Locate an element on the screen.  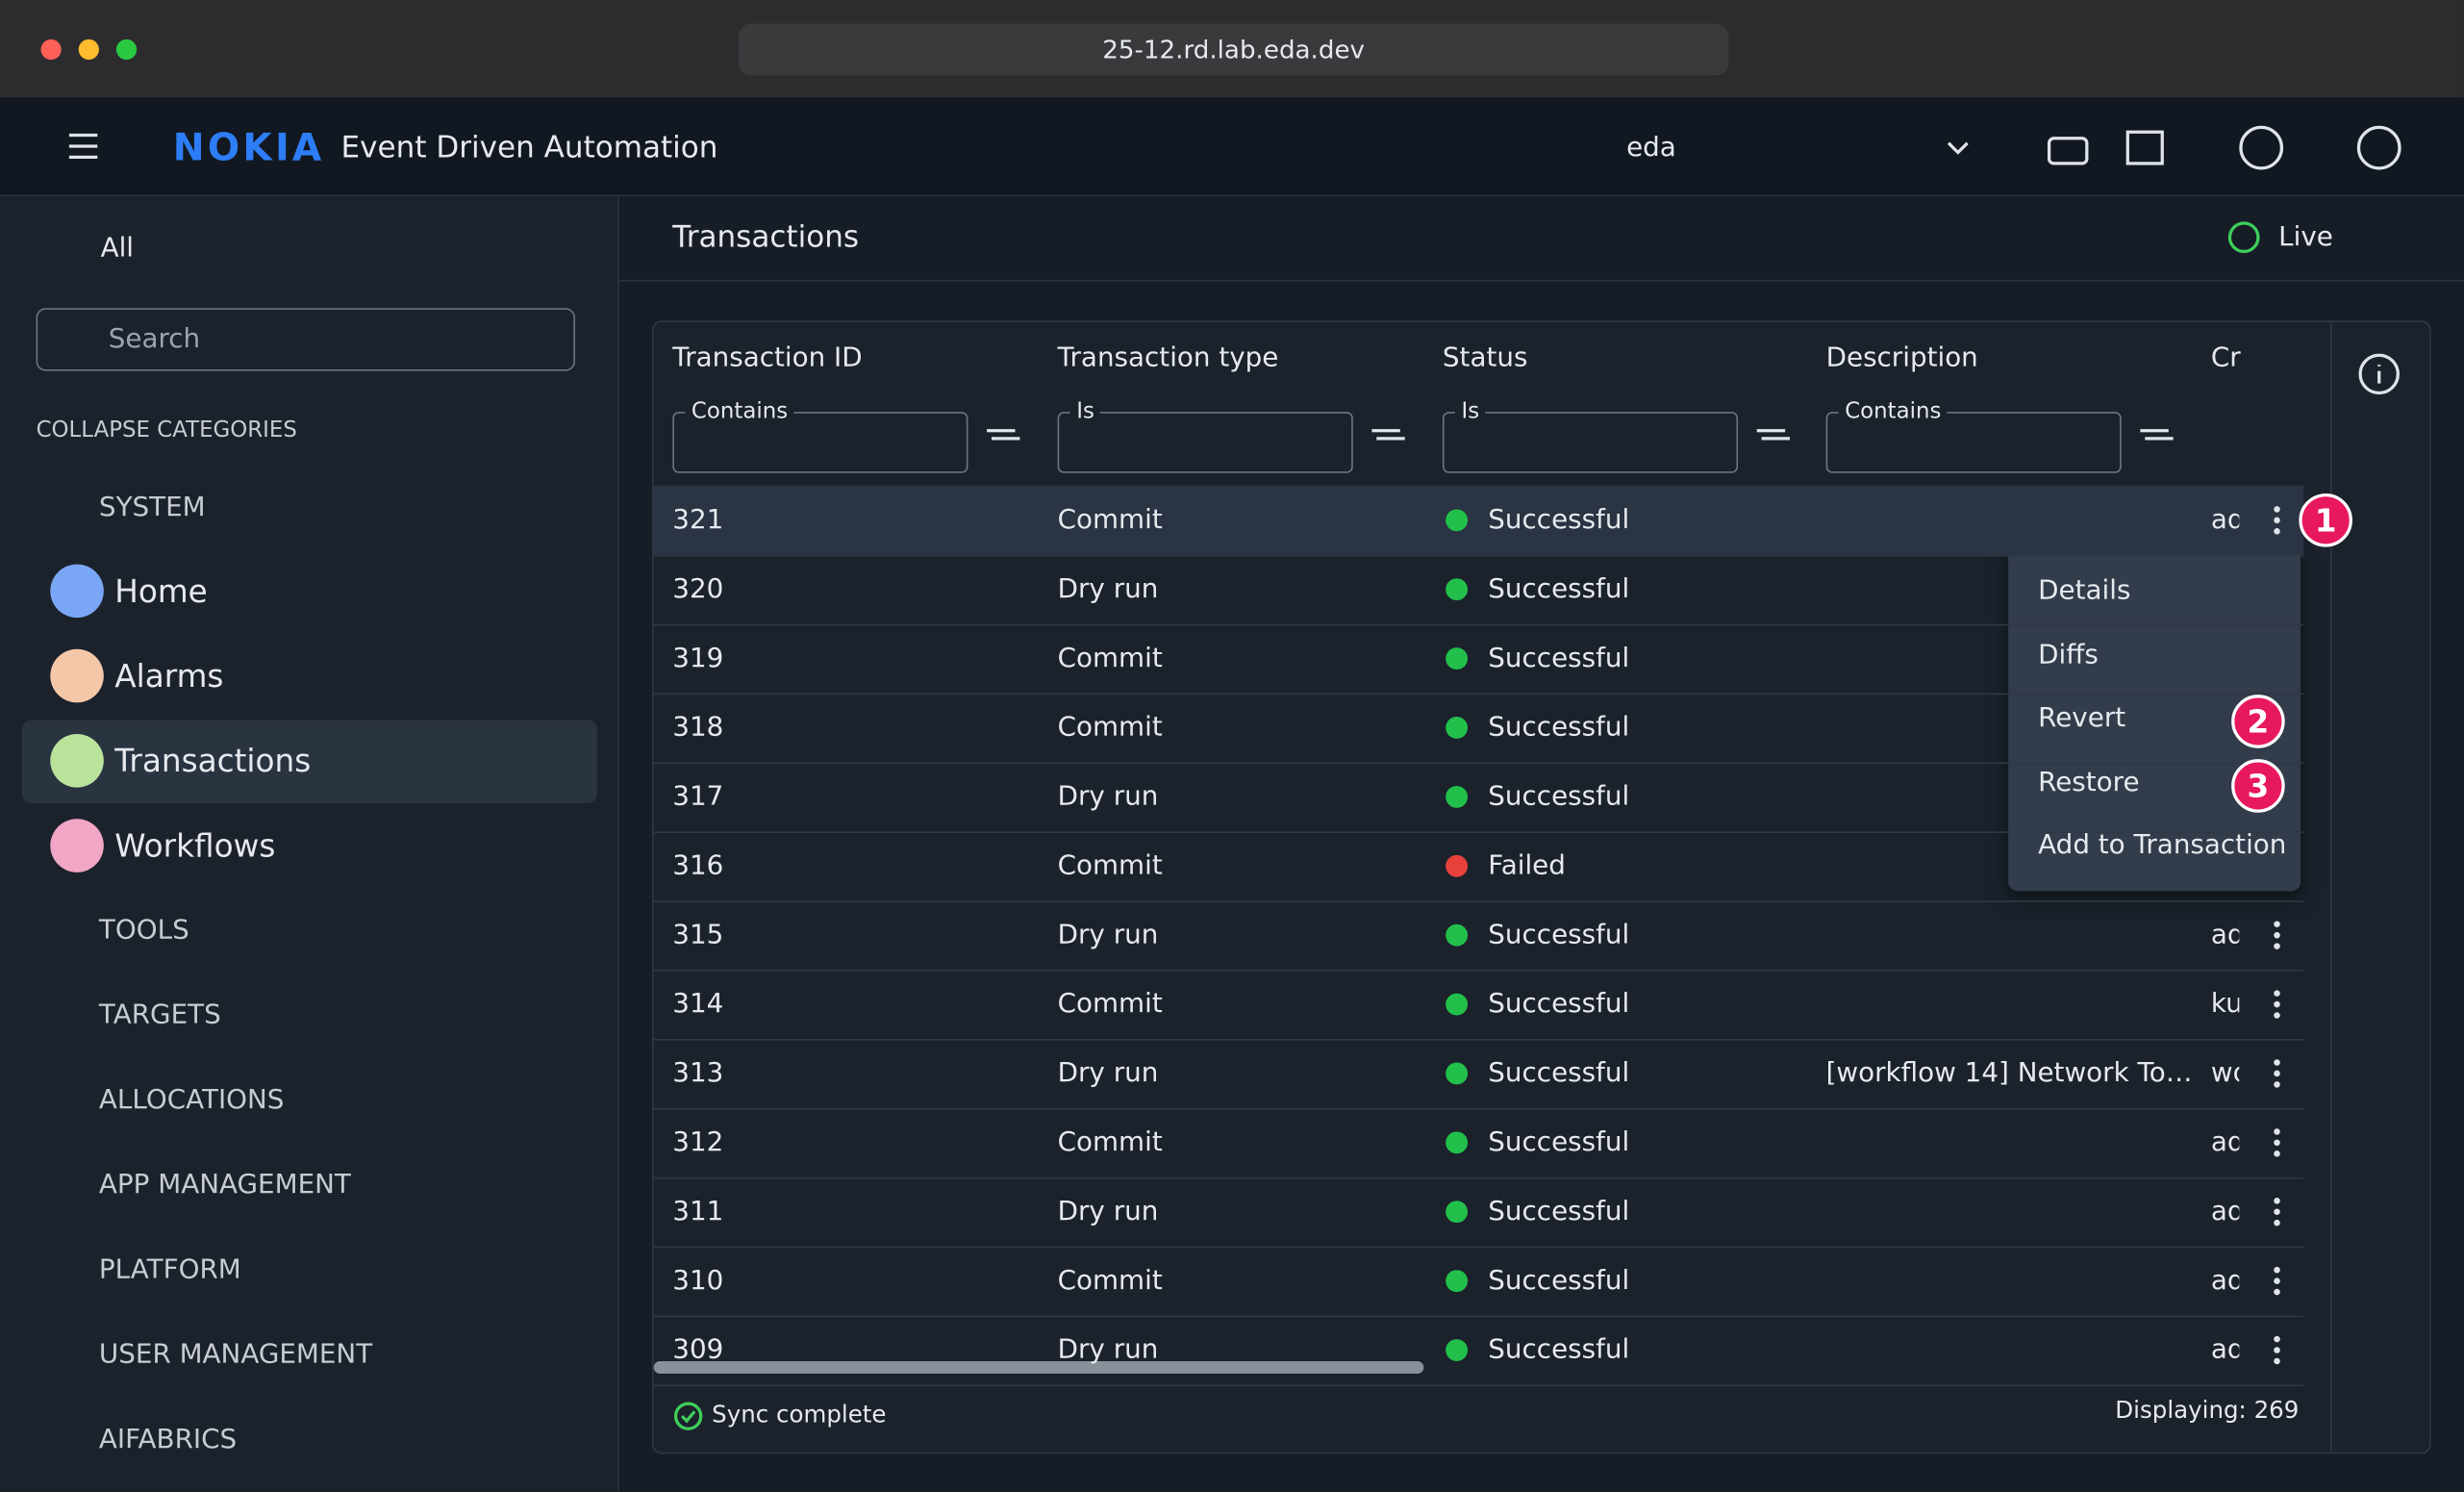
menu-item: Add to Transaction is located at coordinates (2162, 846).